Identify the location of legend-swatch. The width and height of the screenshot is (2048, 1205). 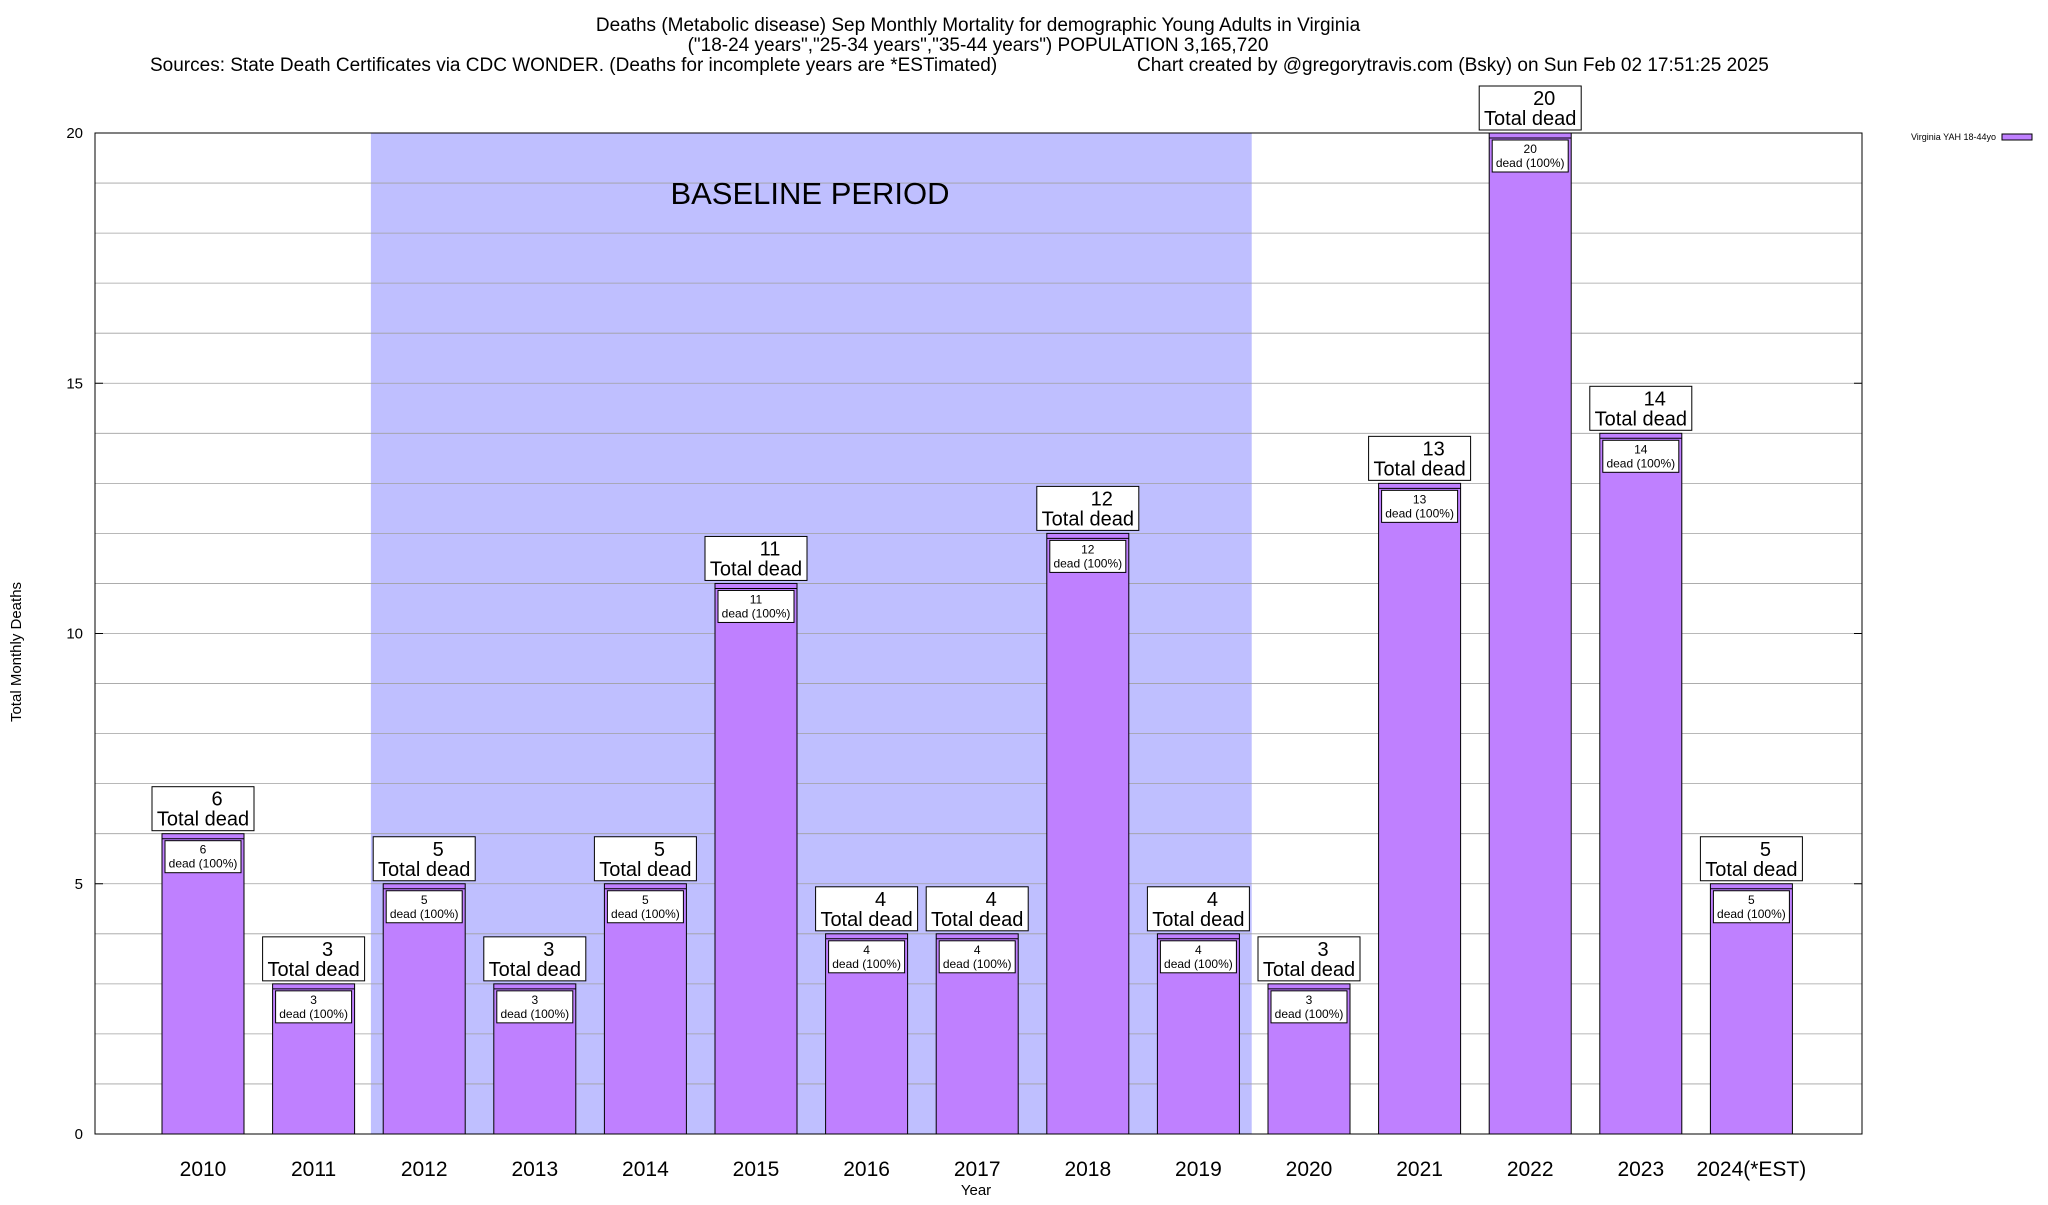
(2017, 137).